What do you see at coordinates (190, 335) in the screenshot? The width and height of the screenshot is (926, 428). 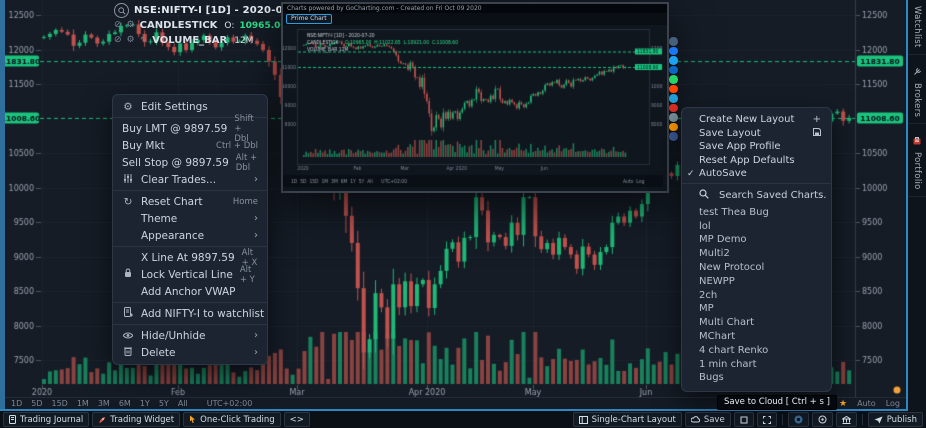 I see `menu-item-hide-unhide: Hide/Unhide ›` at bounding box center [190, 335].